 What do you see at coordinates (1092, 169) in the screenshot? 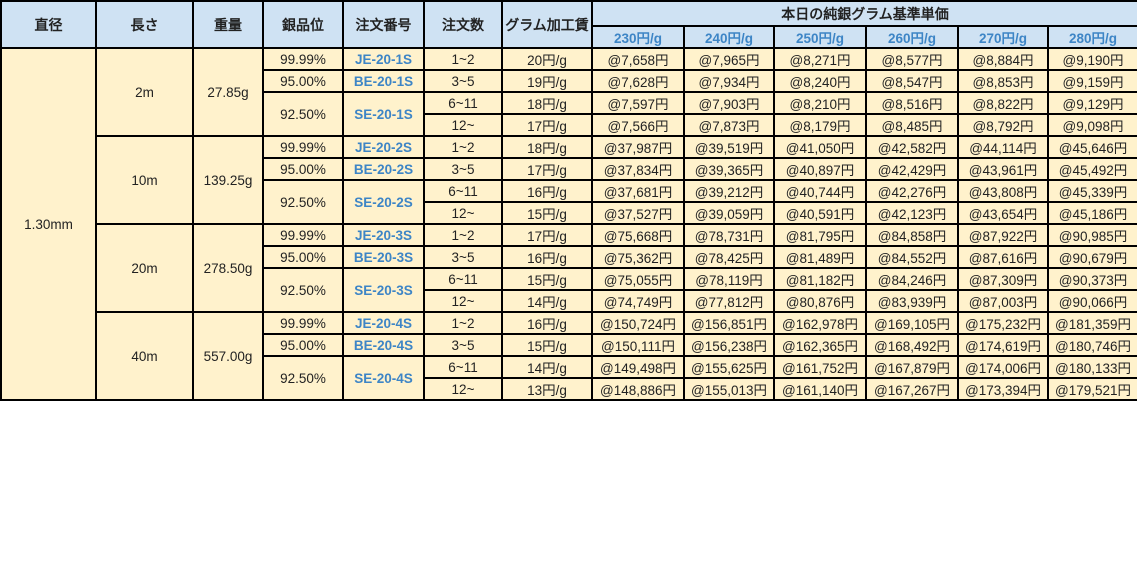
I see `price-cell: @45,492円` at bounding box center [1092, 169].